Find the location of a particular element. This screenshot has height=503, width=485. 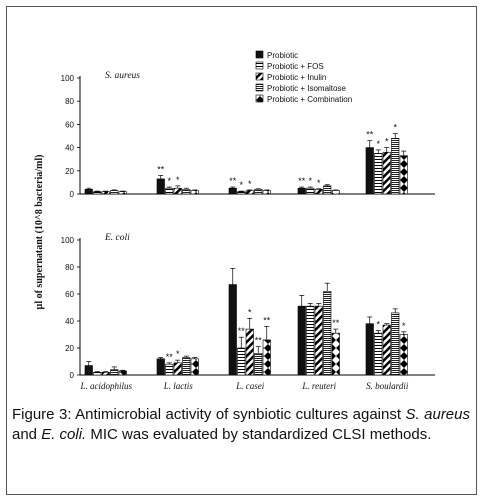

caption-organism-1: S. aureus is located at coordinates (437, 414).